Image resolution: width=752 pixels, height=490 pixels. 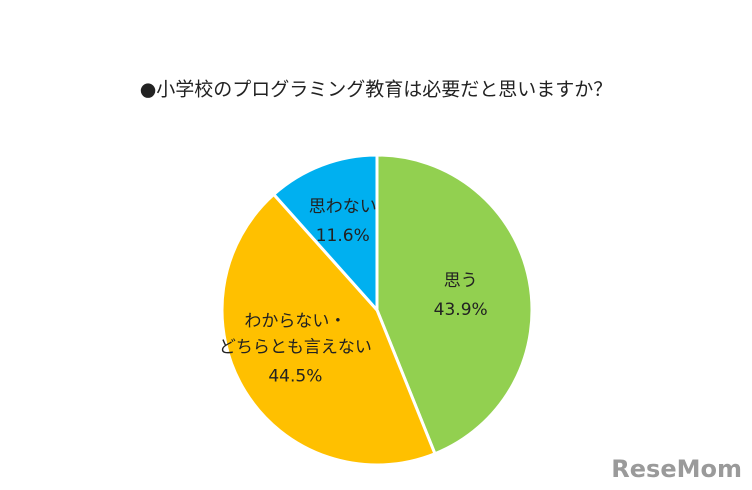 What do you see at coordinates (676, 469) in the screenshot?
I see `watermark: ReseMom` at bounding box center [676, 469].